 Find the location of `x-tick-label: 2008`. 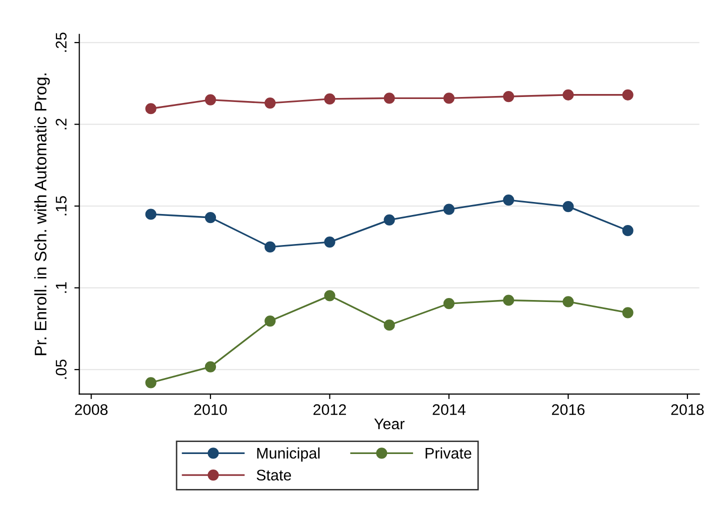

x-tick-label: 2008 is located at coordinates (91, 410).